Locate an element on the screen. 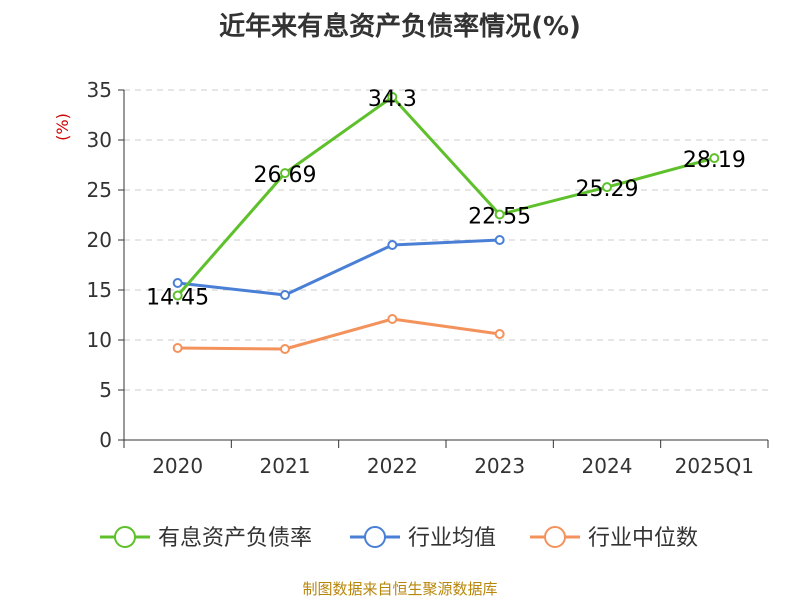 This screenshot has height=600, width=800. chart-title: 近年来有息资产负债率情况(%) is located at coordinates (400, 27).